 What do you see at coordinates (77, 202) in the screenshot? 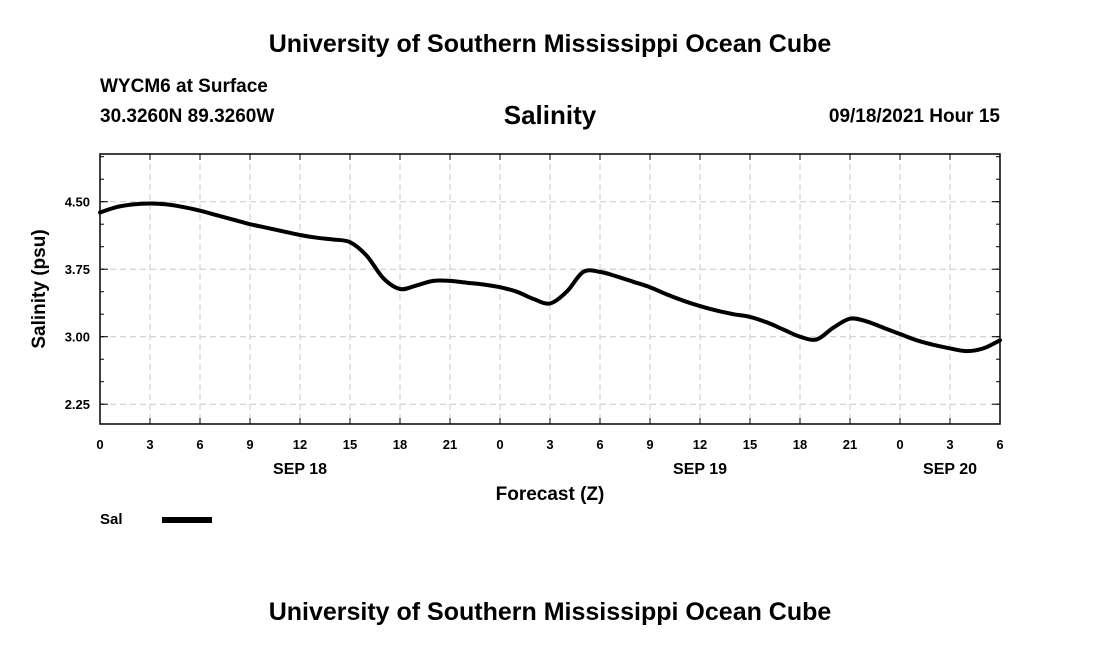
I see `y-tick-label: 4.50` at bounding box center [77, 202].